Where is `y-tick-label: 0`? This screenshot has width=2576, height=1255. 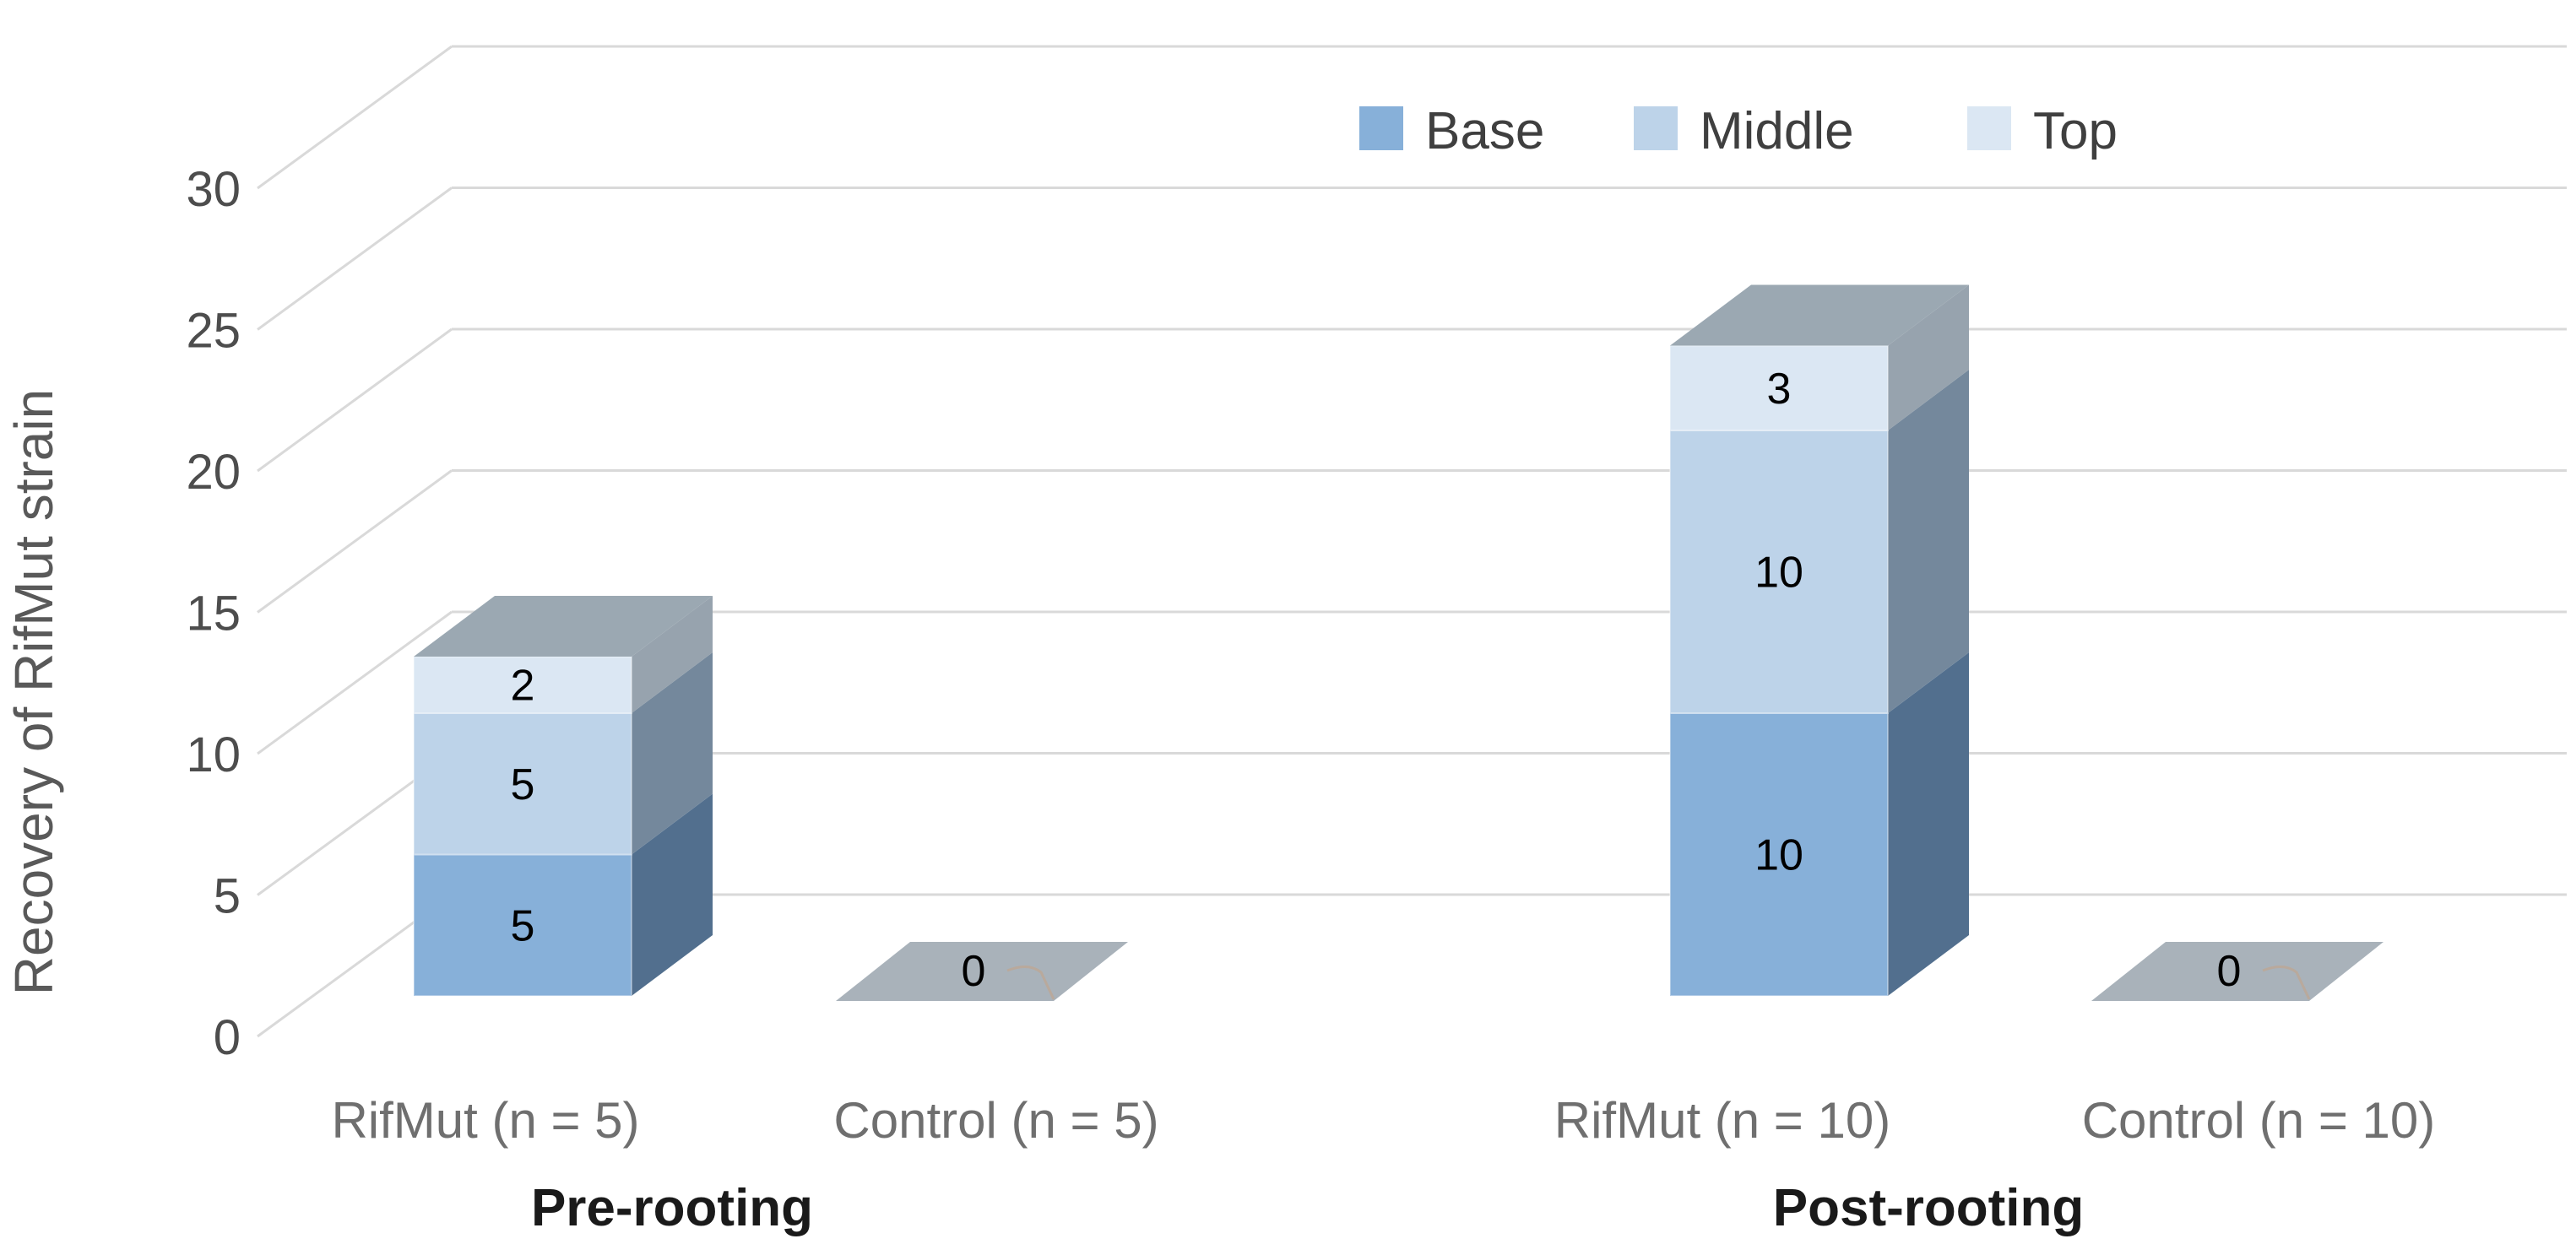
y-tick-label: 0 is located at coordinates (227, 1038).